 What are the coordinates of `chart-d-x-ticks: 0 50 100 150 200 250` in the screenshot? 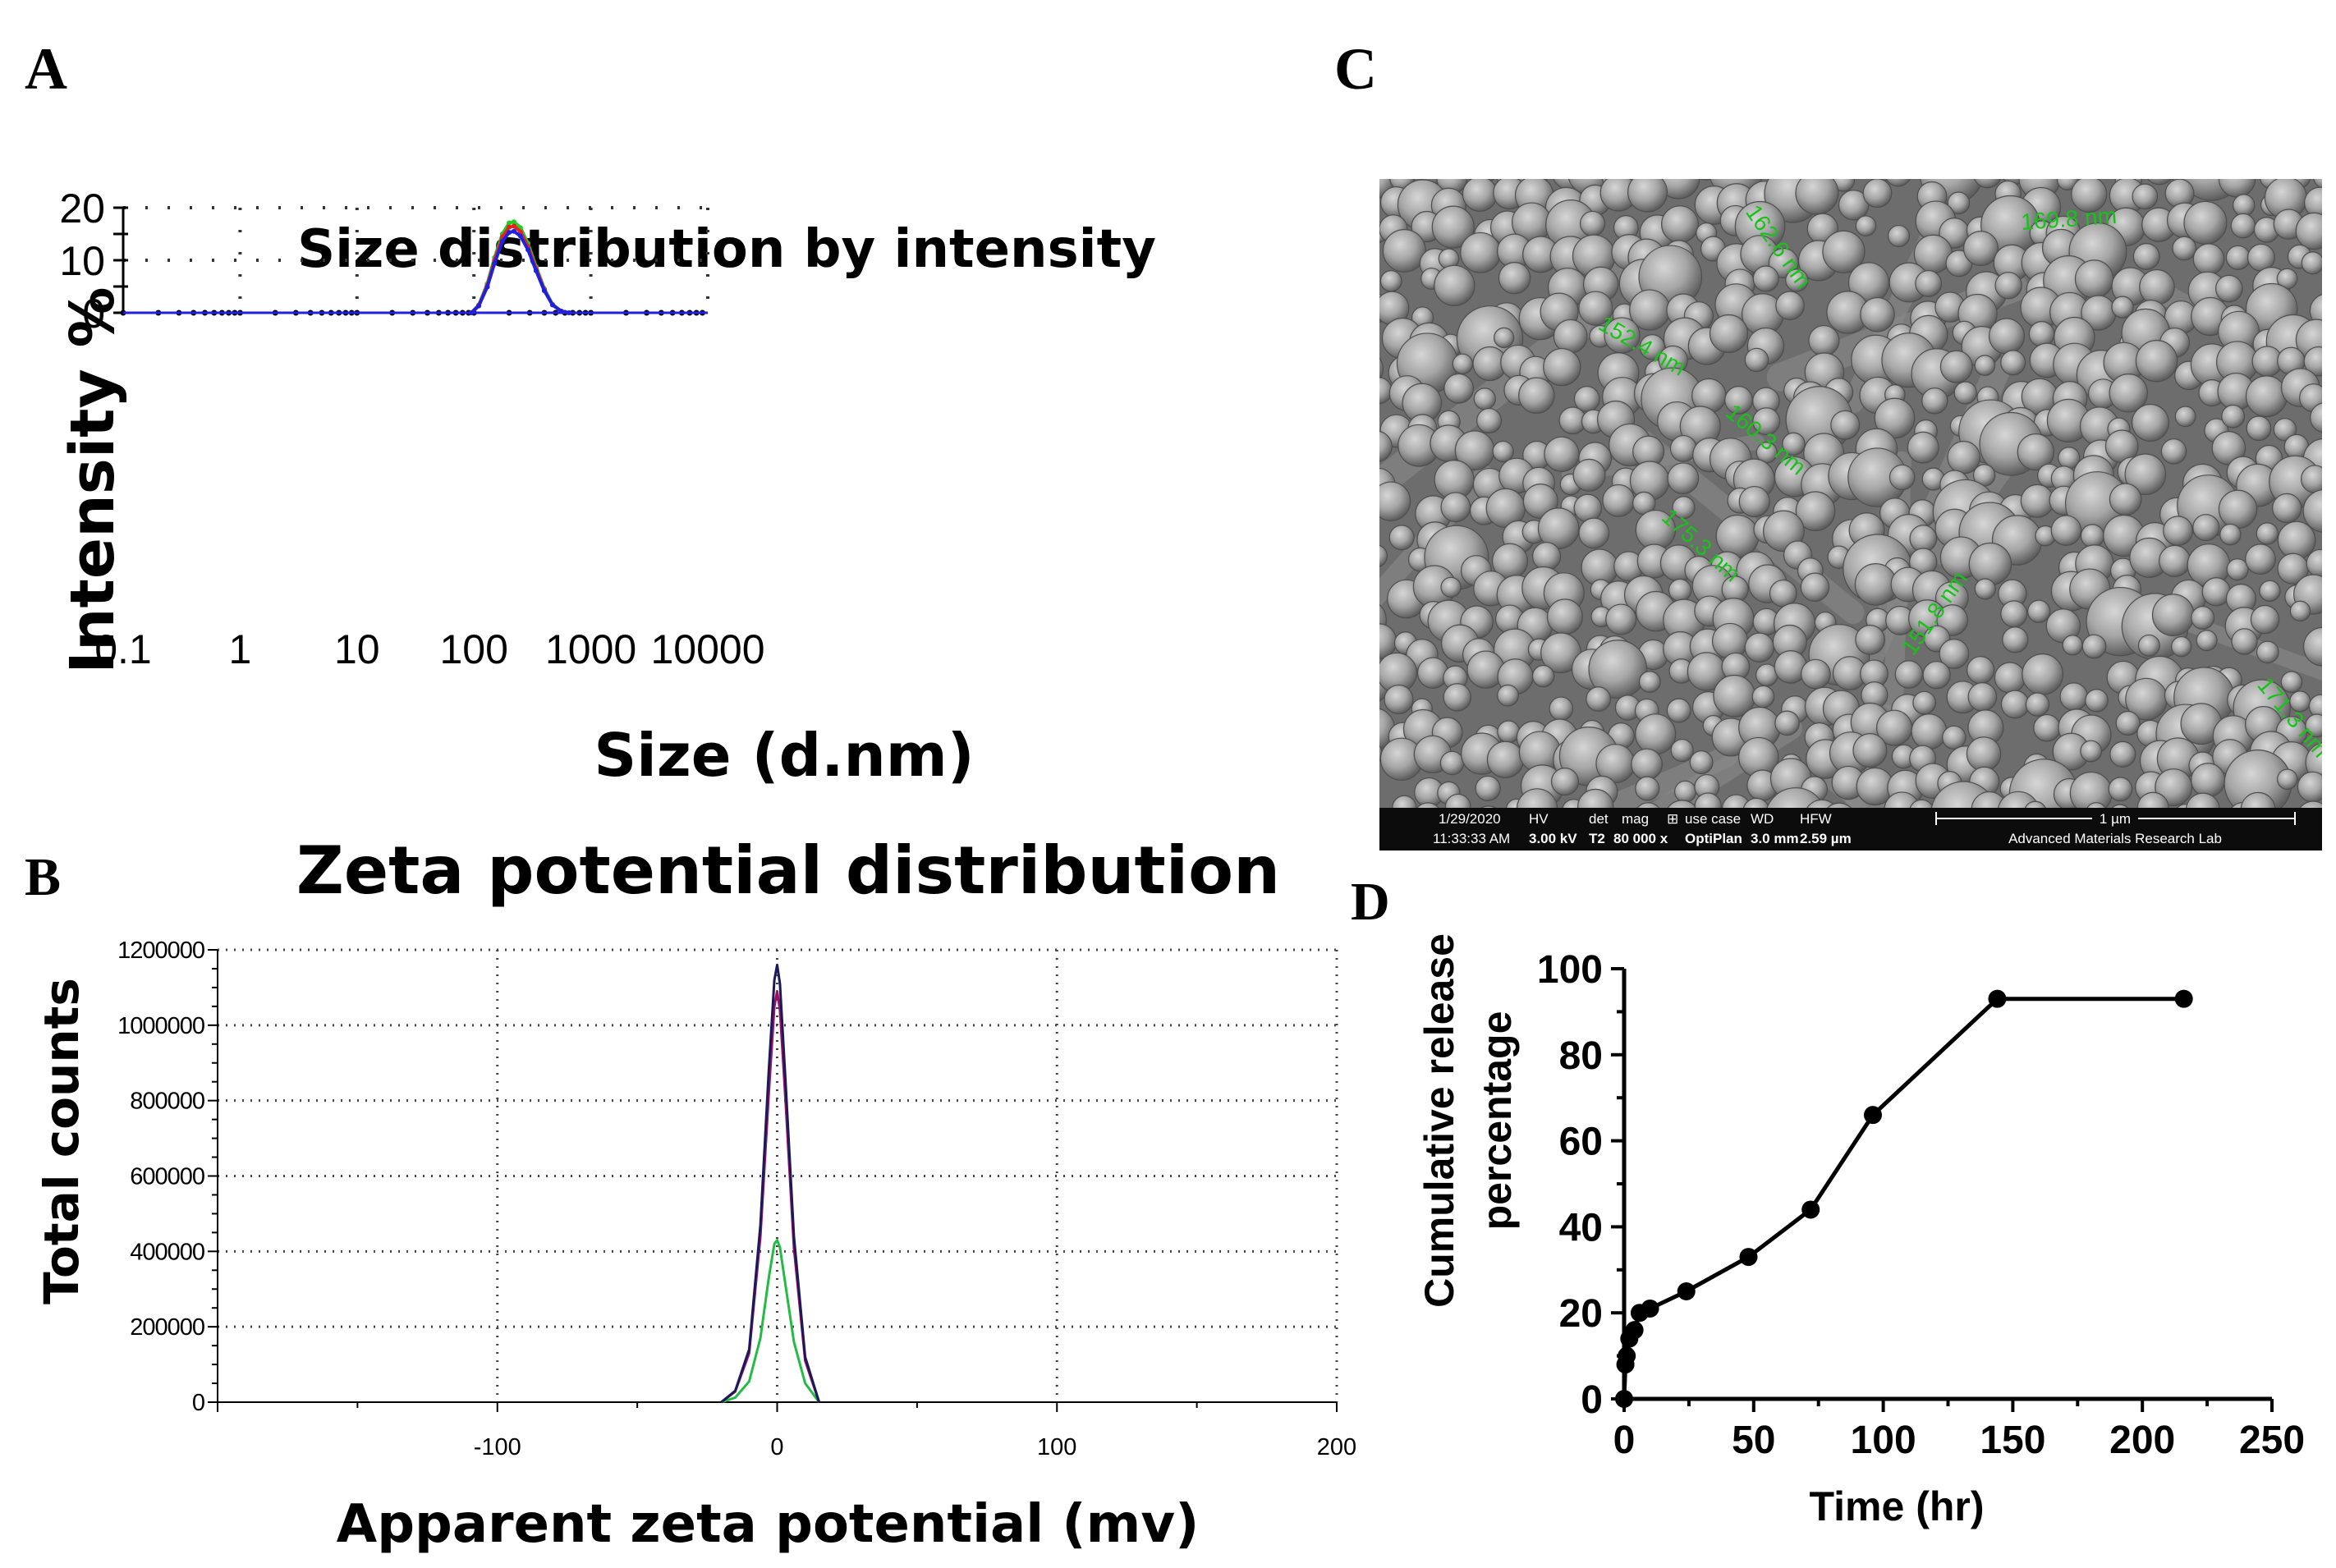 It's located at (1959, 1440).